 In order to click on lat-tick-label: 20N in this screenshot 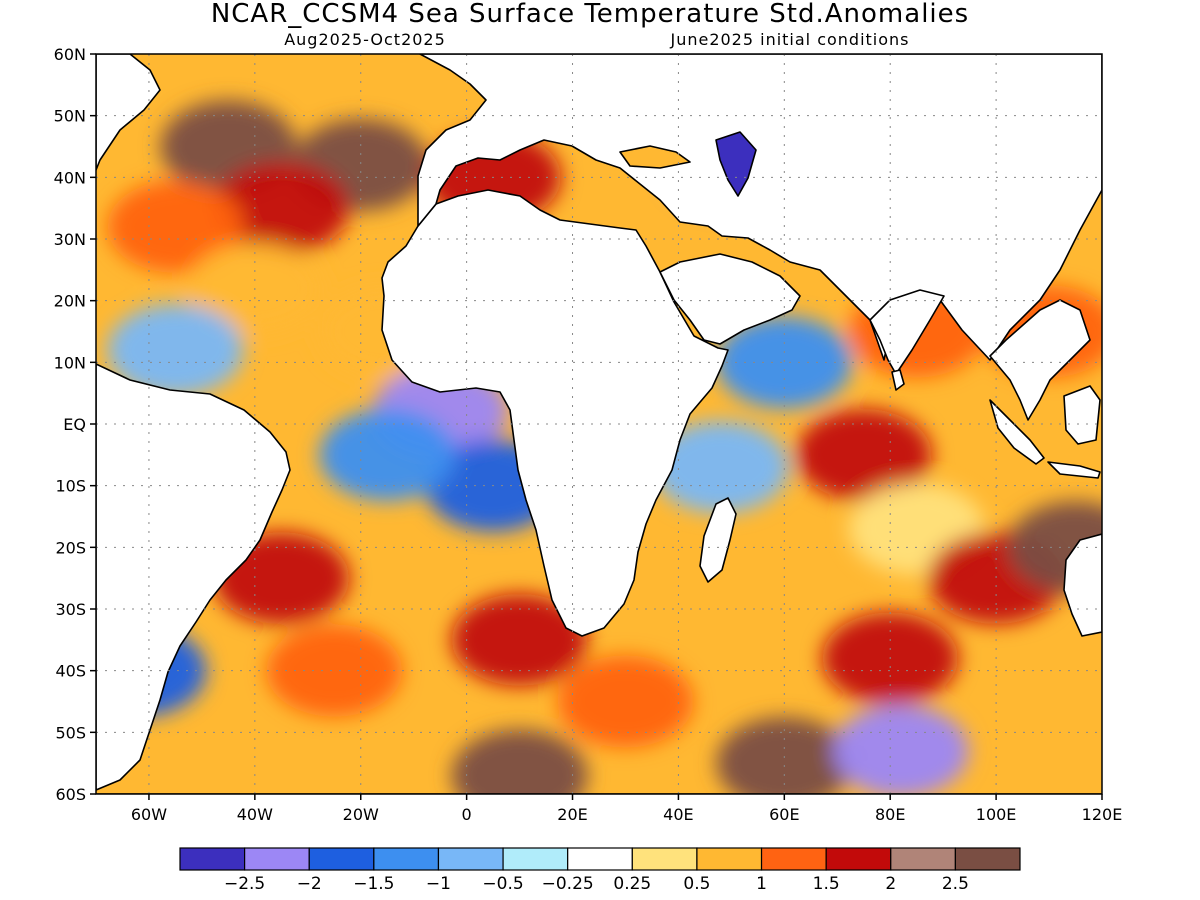, I will do `click(70, 301)`.